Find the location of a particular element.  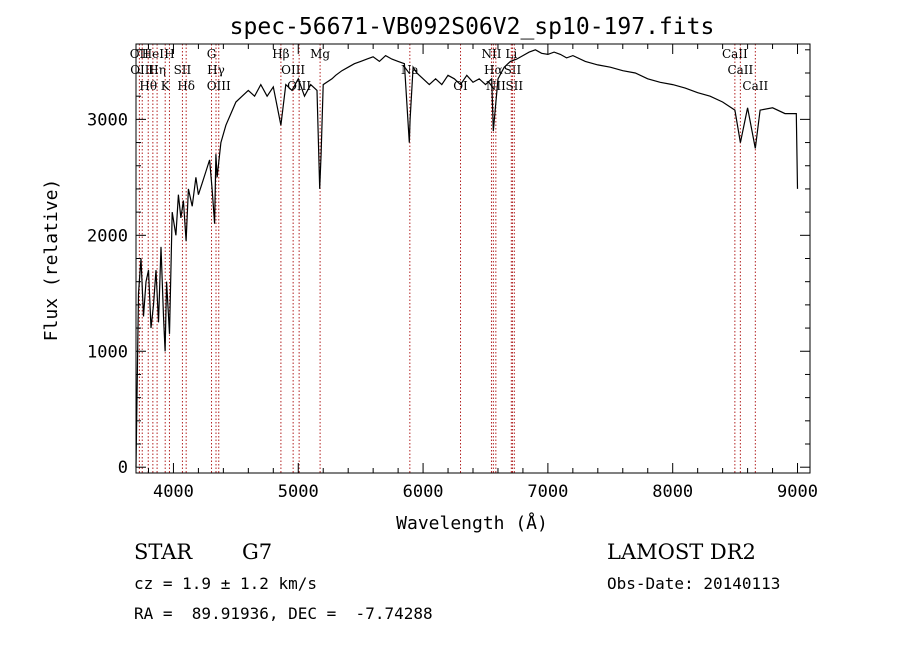

y-axis-label: Flux (relative) is located at coordinates (51, 260).